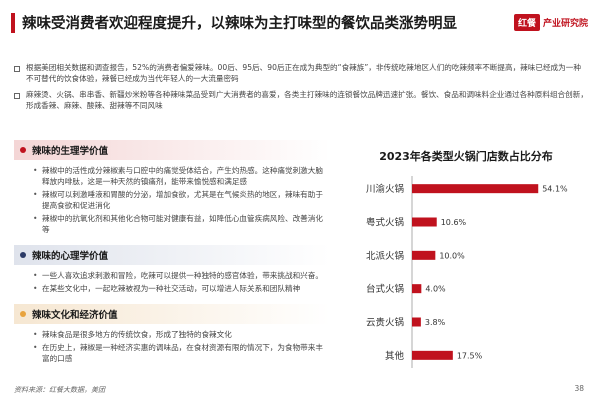 Image resolution: width=600 pixels, height=400 pixels. Describe the element at coordinates (239, 24) in the screenshot. I see `page-title: 辣味受消费者欢迎程度提升，以辣味为主打味型的餐饮品类涨势明显` at that location.